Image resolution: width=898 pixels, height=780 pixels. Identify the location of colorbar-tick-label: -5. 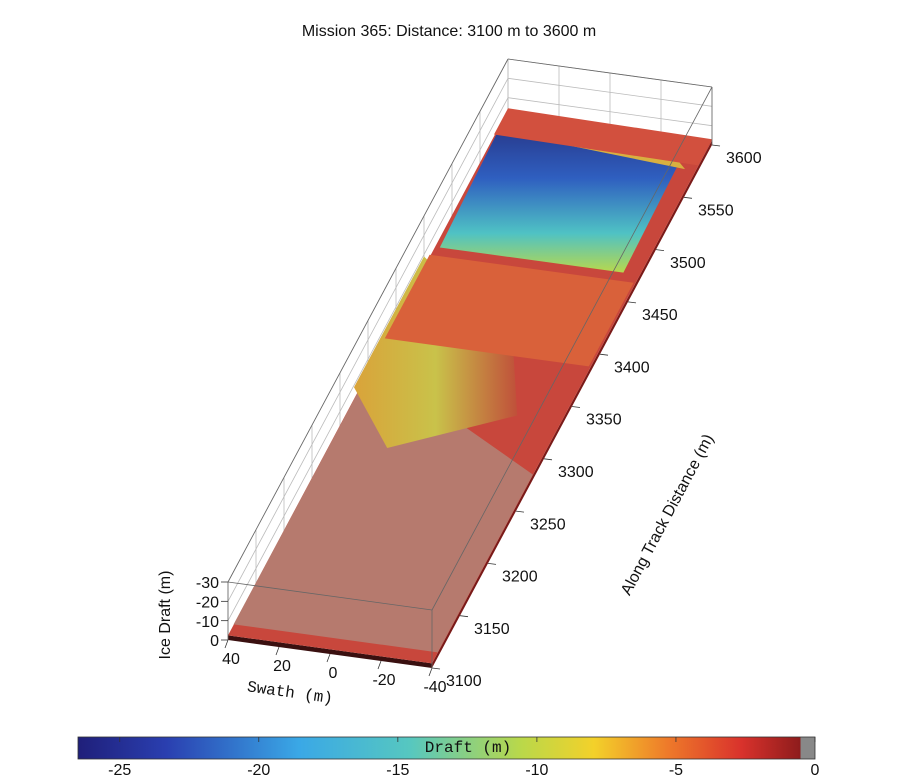
(676, 770).